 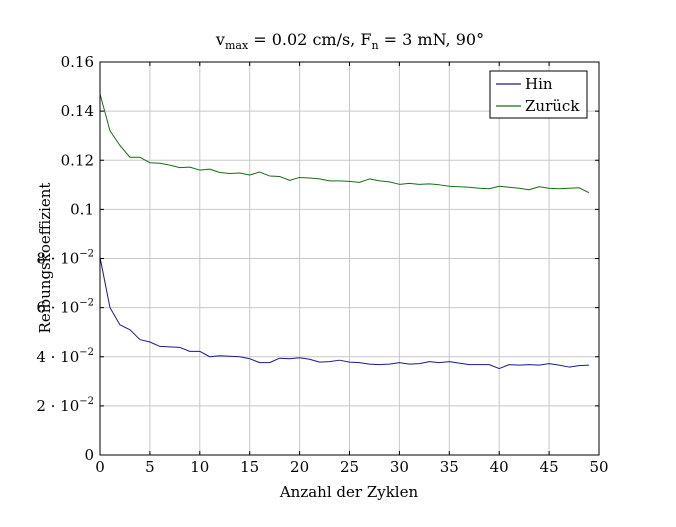 I want to click on y-tick-label: 4 · 10⁻², so click(x=65, y=356).